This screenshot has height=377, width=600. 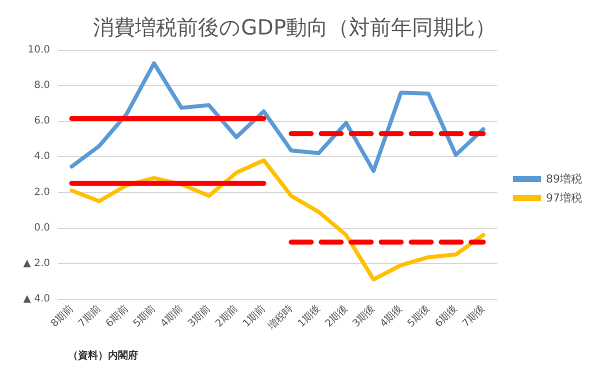 What do you see at coordinates (172, 316) in the screenshot?
I see `x-tick-label: 4期前` at bounding box center [172, 316].